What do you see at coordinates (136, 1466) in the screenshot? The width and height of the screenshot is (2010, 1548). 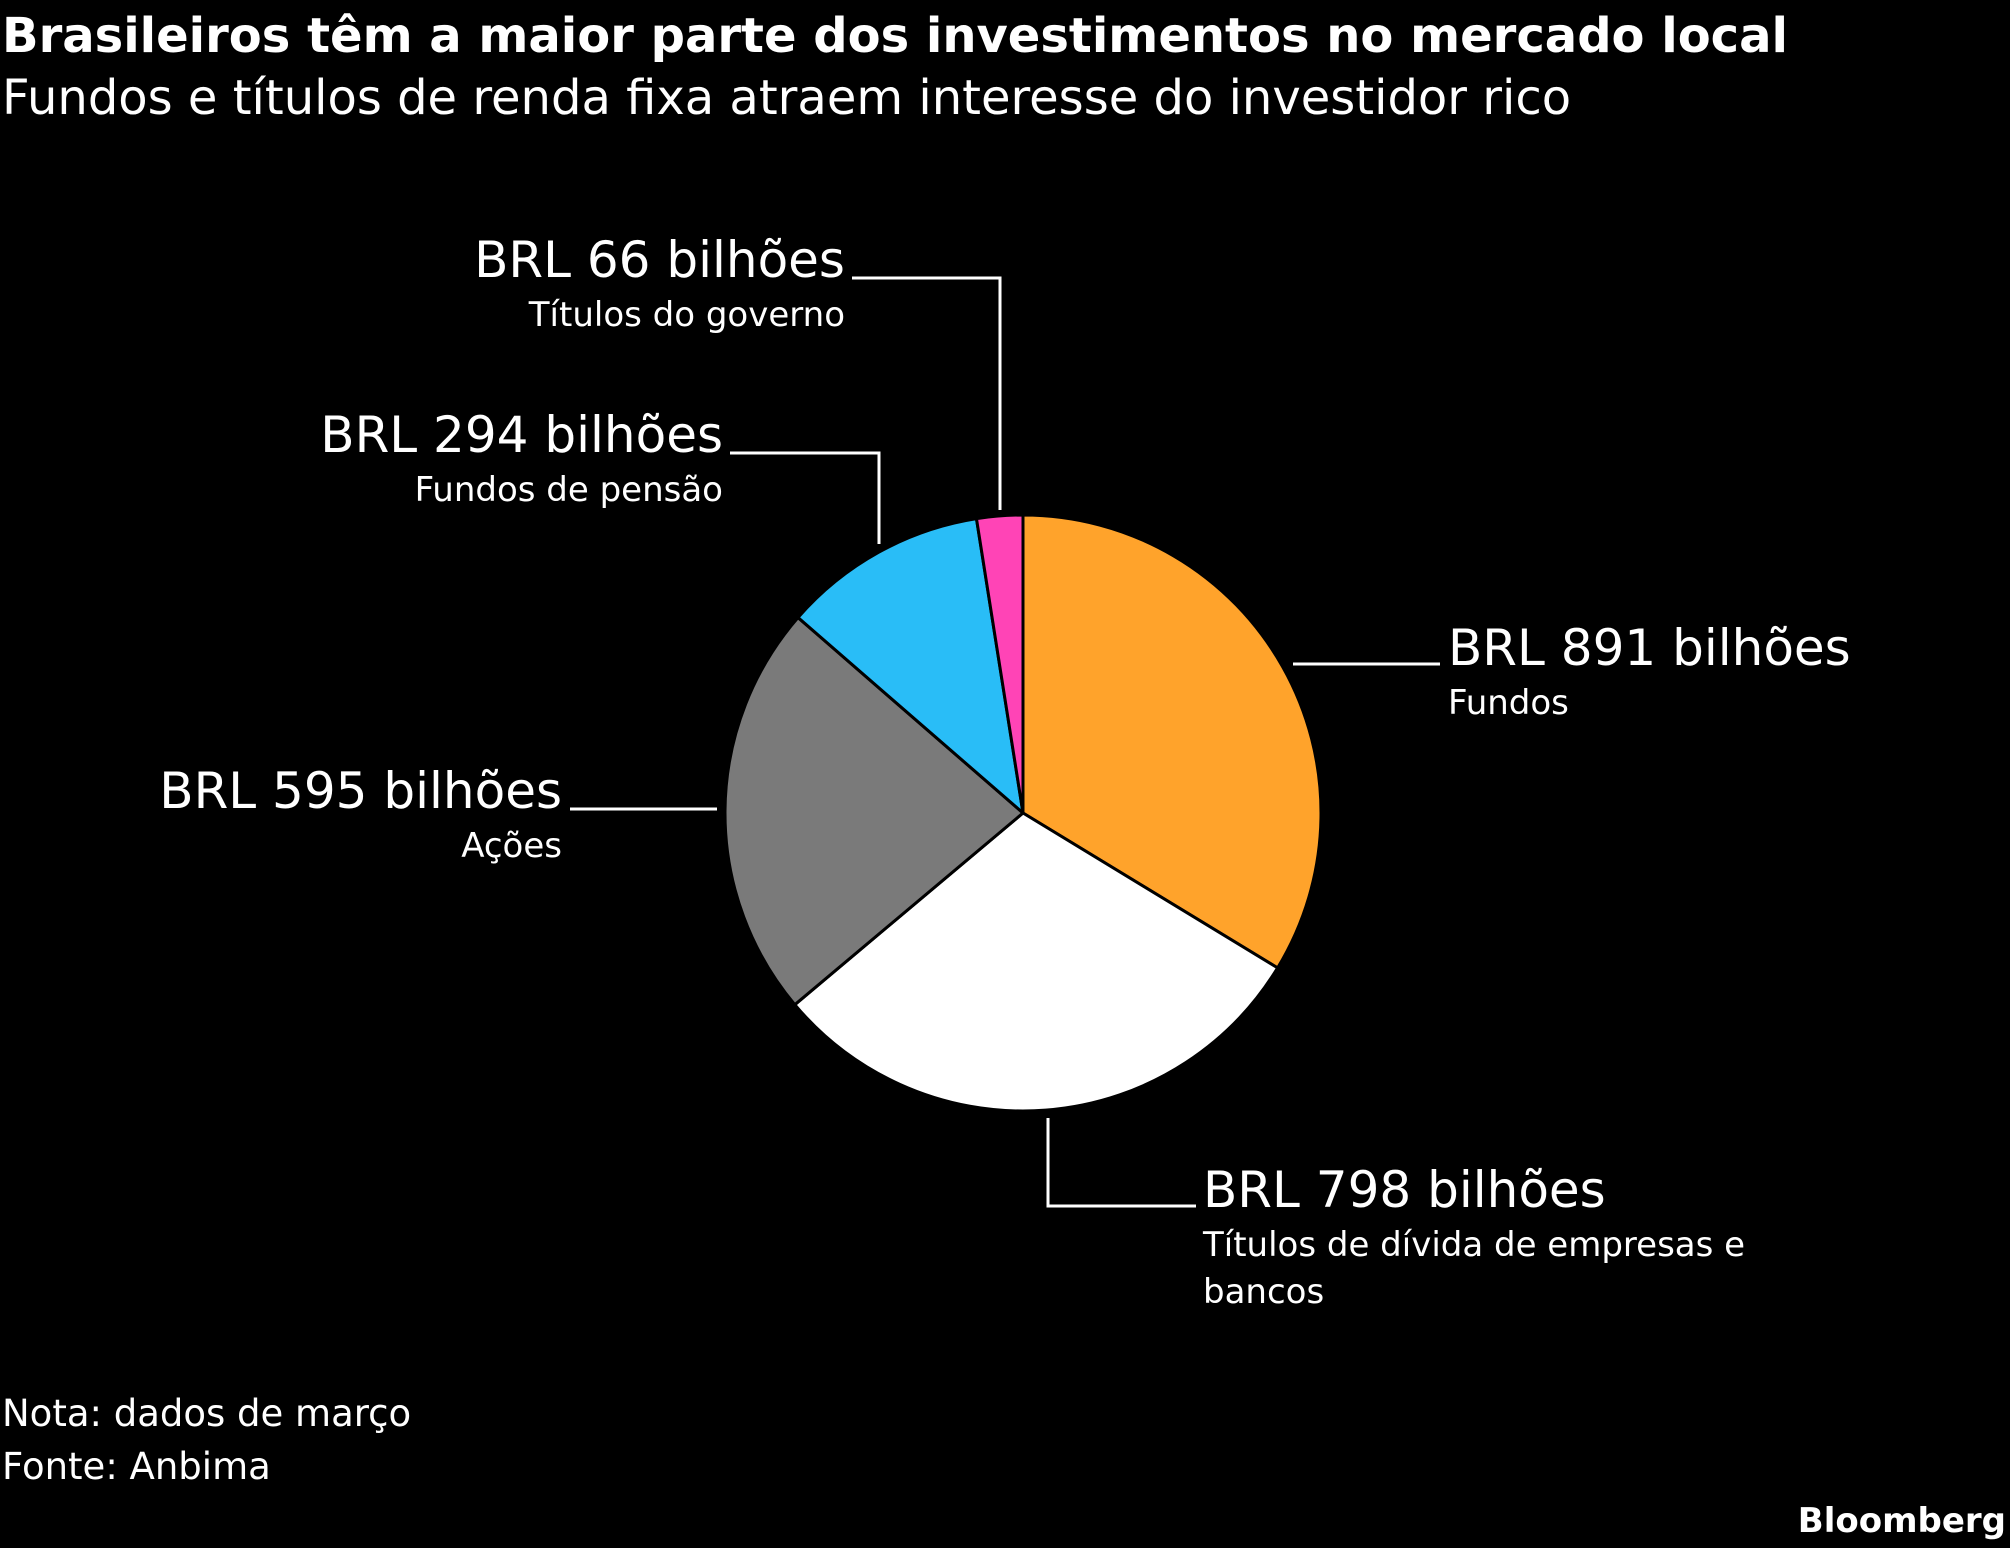 I see `source-note: Fonte: Anbima` at bounding box center [136, 1466].